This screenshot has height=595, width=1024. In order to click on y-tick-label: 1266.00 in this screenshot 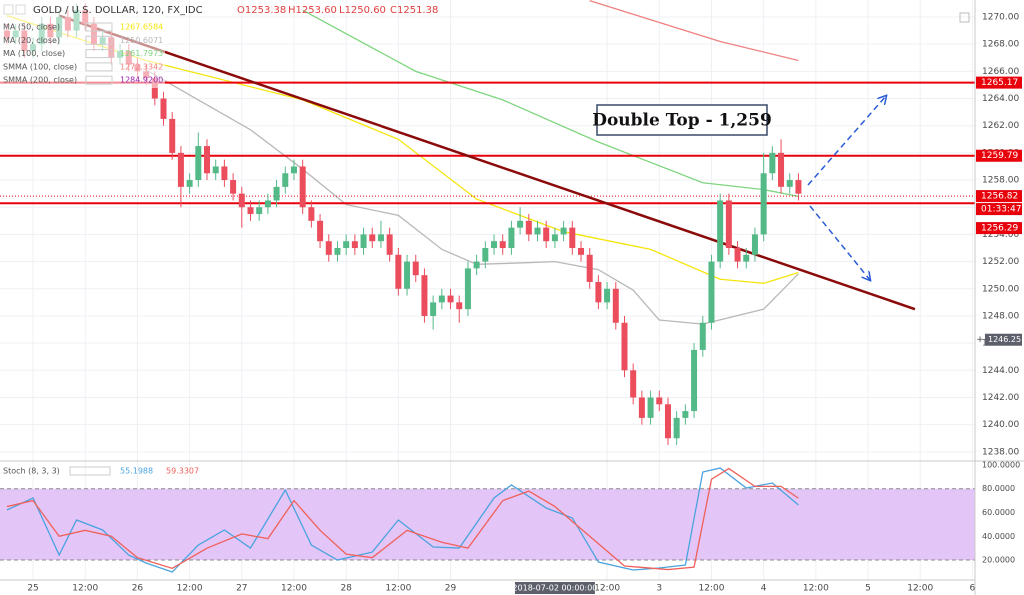, I will do `click(1000, 72)`.